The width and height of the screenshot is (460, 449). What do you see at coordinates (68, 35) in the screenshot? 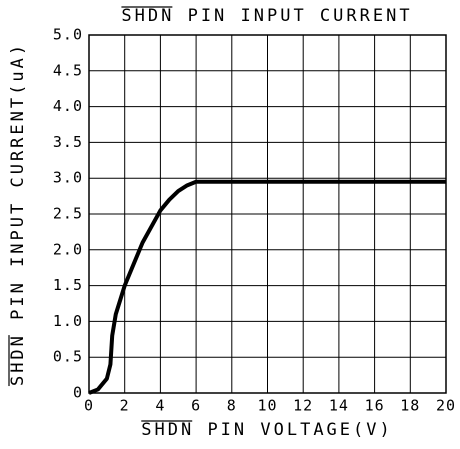
I see `y-tick-label: 5.0` at bounding box center [68, 35].